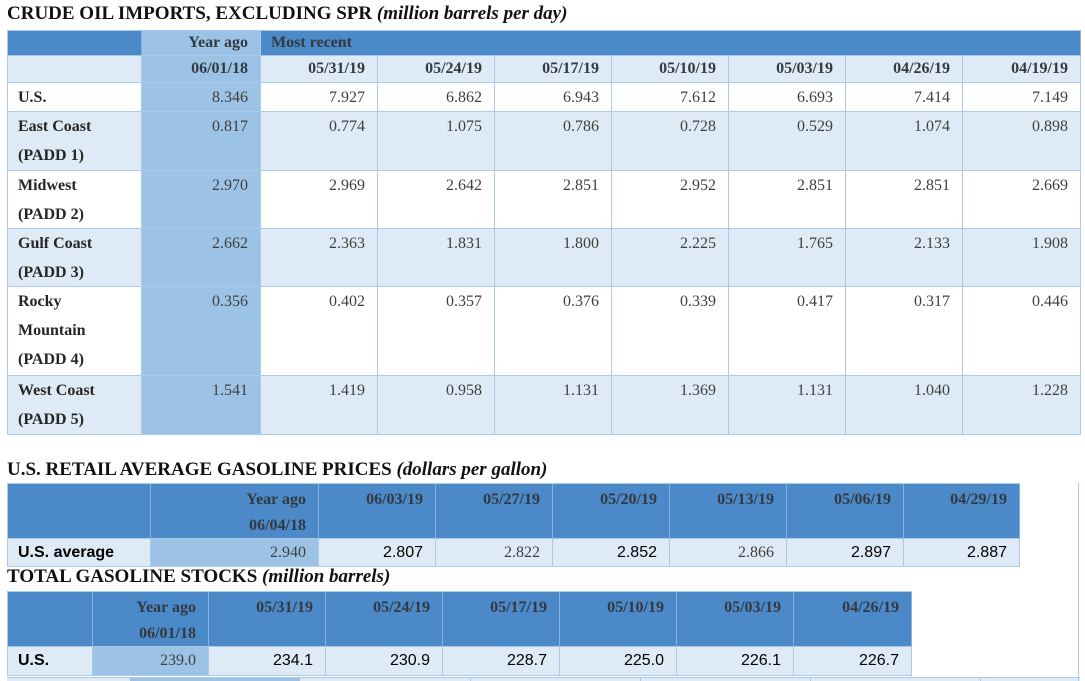 This screenshot has width=1085, height=681. I want to click on value-cell: 2.822, so click(494, 553).